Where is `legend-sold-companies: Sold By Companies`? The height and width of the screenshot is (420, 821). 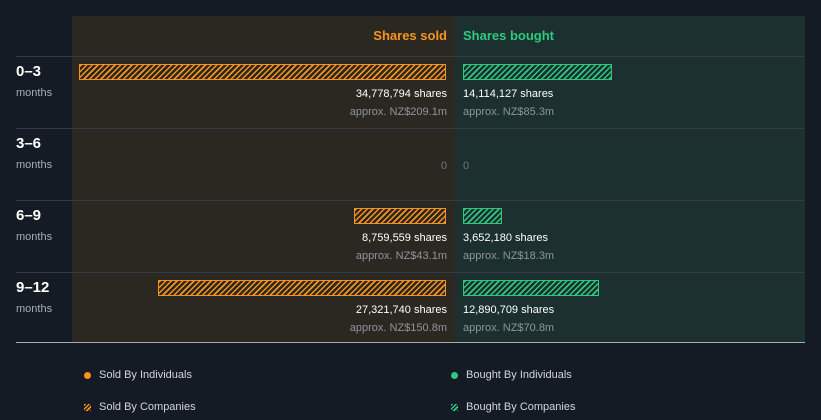 legend-sold-companies: Sold By Companies is located at coordinates (140, 407).